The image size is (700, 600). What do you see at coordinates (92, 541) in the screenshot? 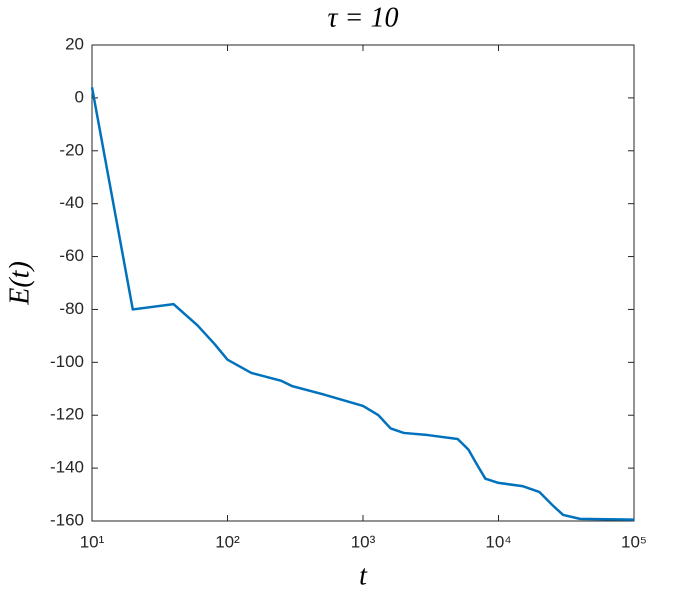
I see `x-tick-label: 10¹` at bounding box center [92, 541].